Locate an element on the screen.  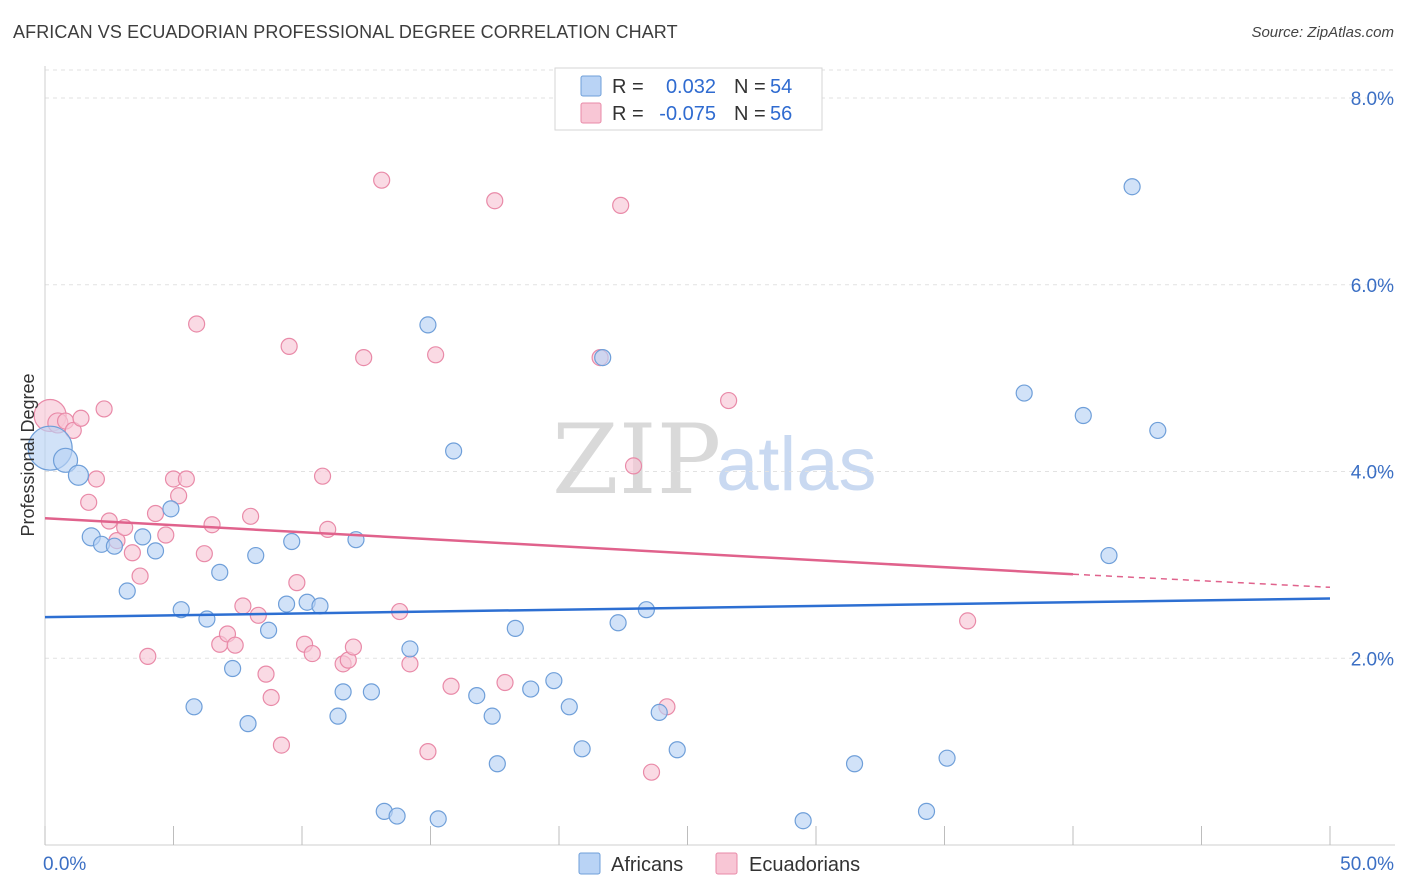
y-axis-label: Professional Degree is located at coordinates (28, 454).